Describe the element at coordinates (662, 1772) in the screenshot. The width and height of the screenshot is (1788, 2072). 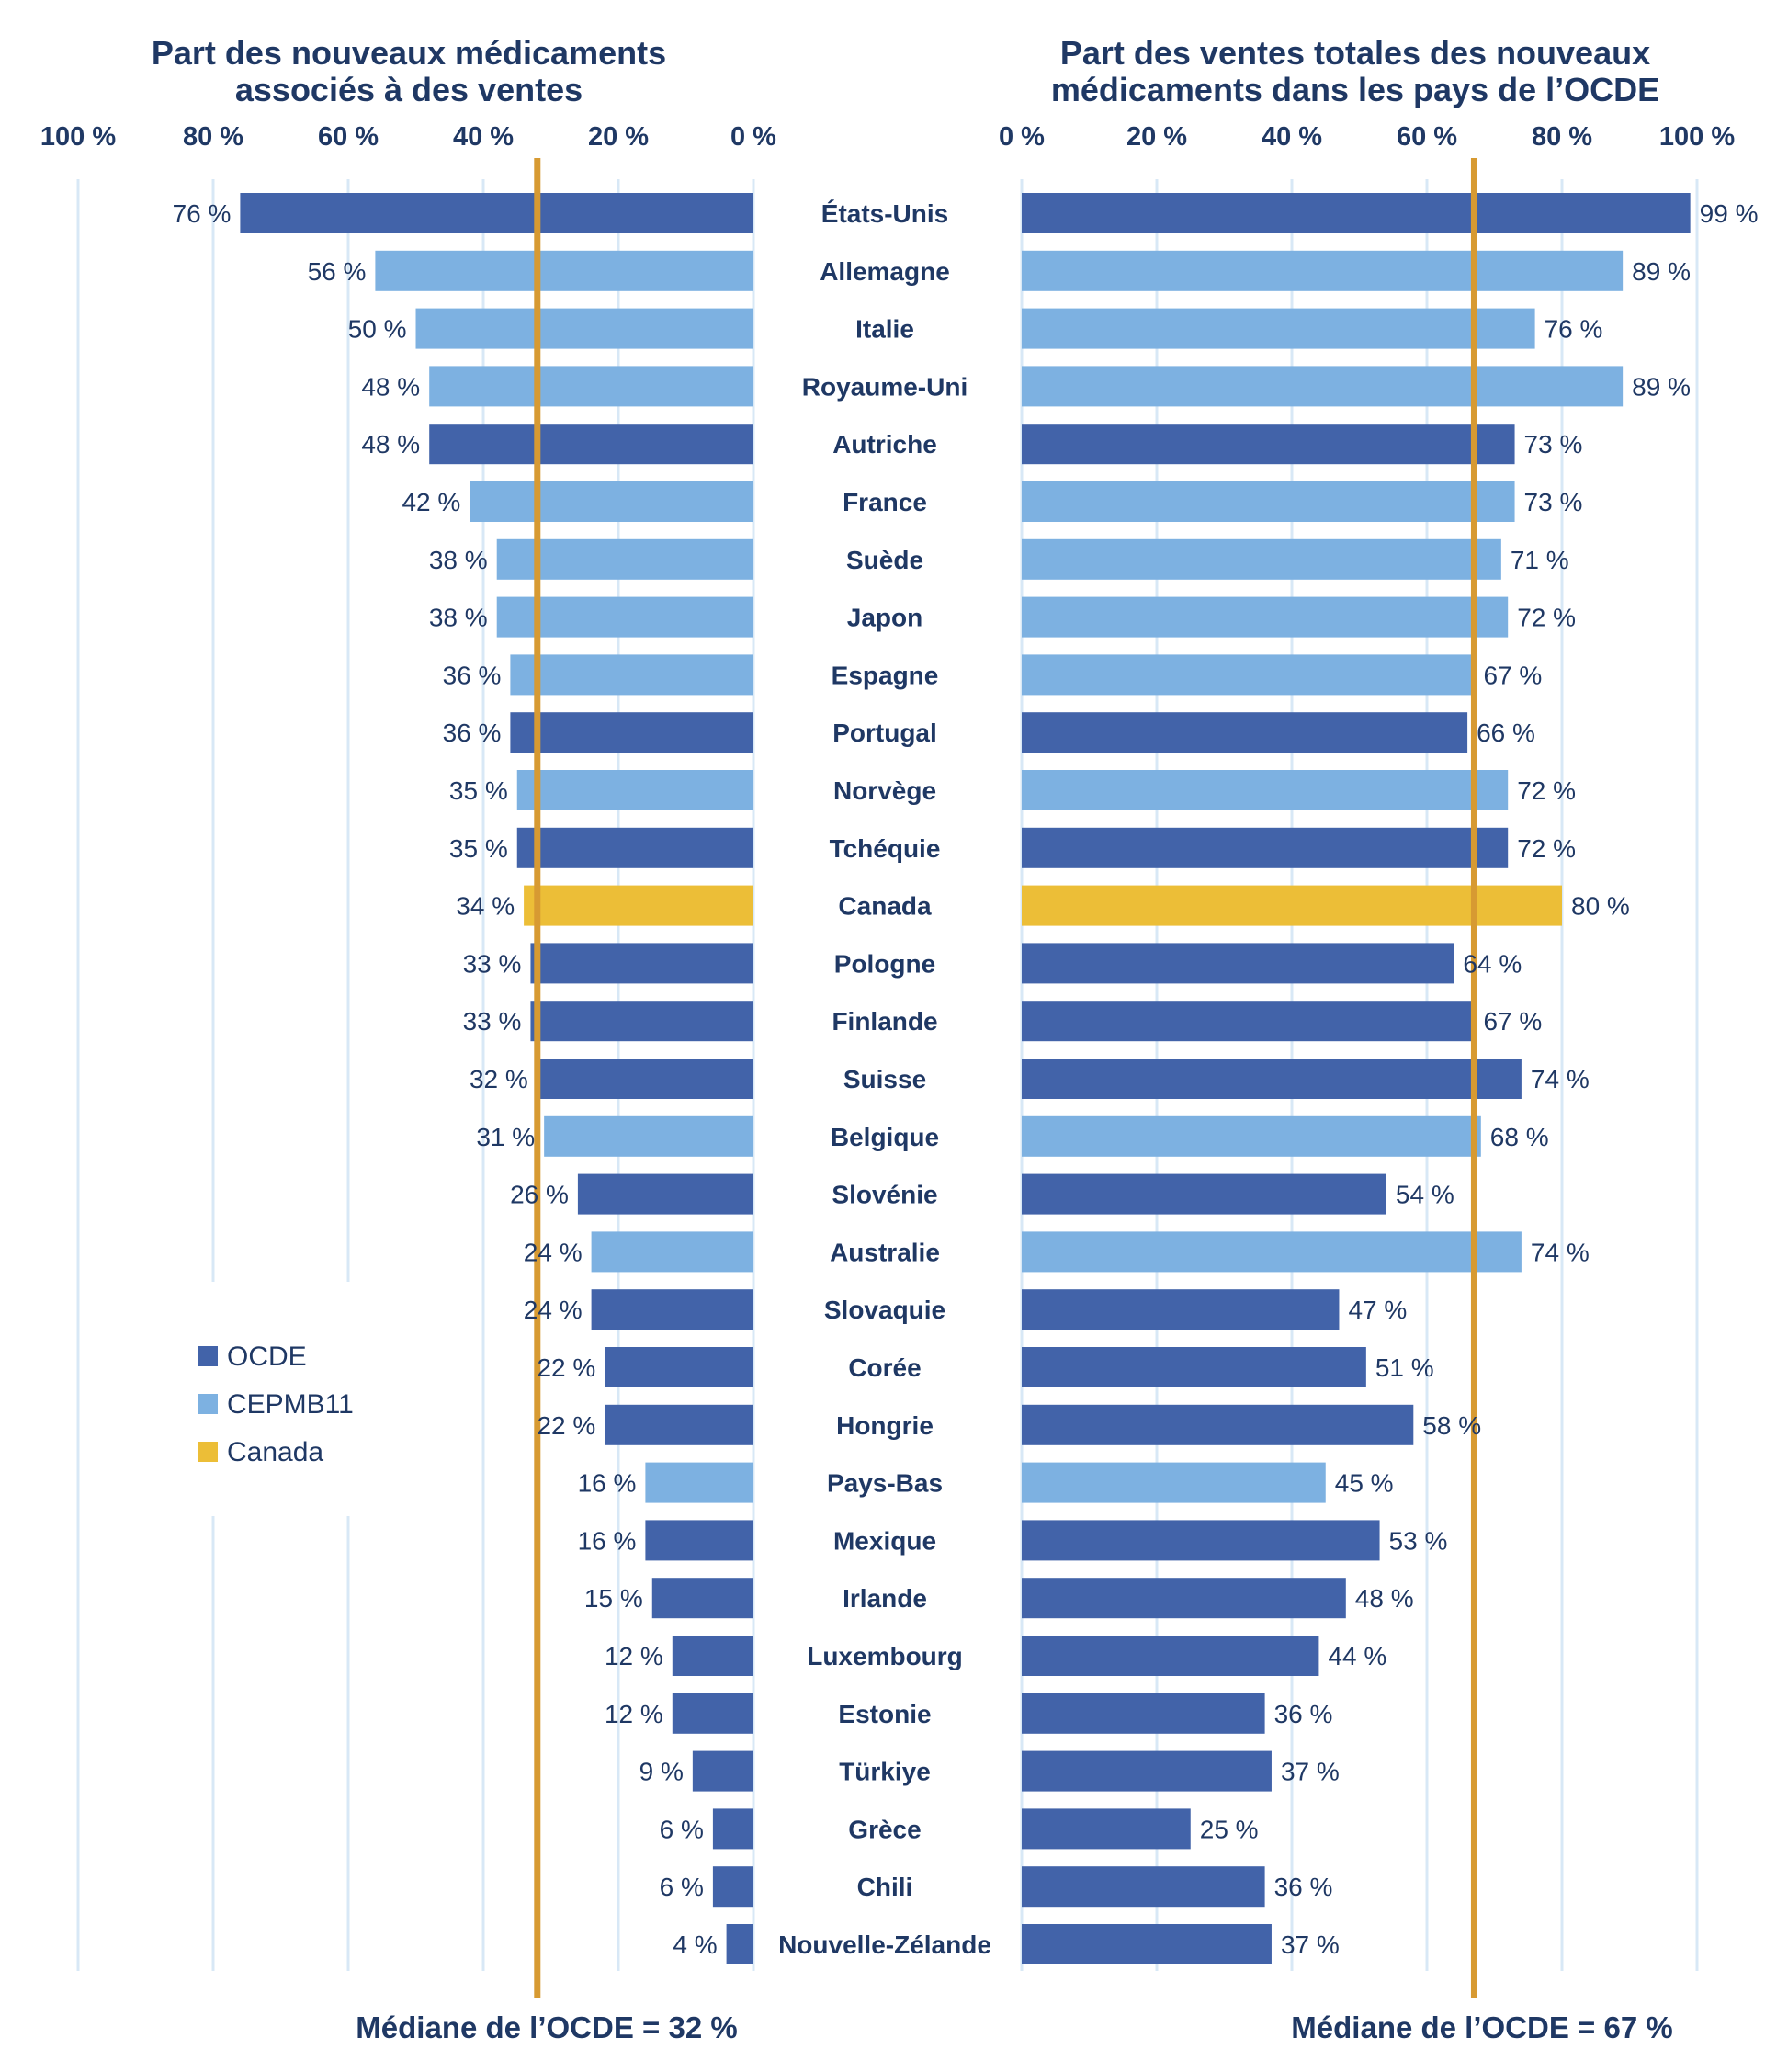
I see `left-value-label: 9 %` at that location.